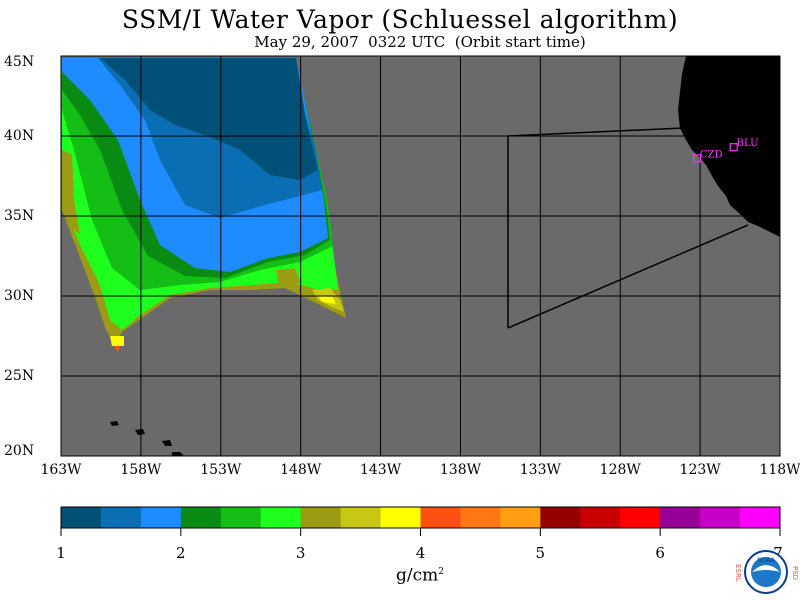 Image resolution: width=800 pixels, height=600 pixels. What do you see at coordinates (141, 470) in the screenshot?
I see `lon-label-158W: 158W` at bounding box center [141, 470].